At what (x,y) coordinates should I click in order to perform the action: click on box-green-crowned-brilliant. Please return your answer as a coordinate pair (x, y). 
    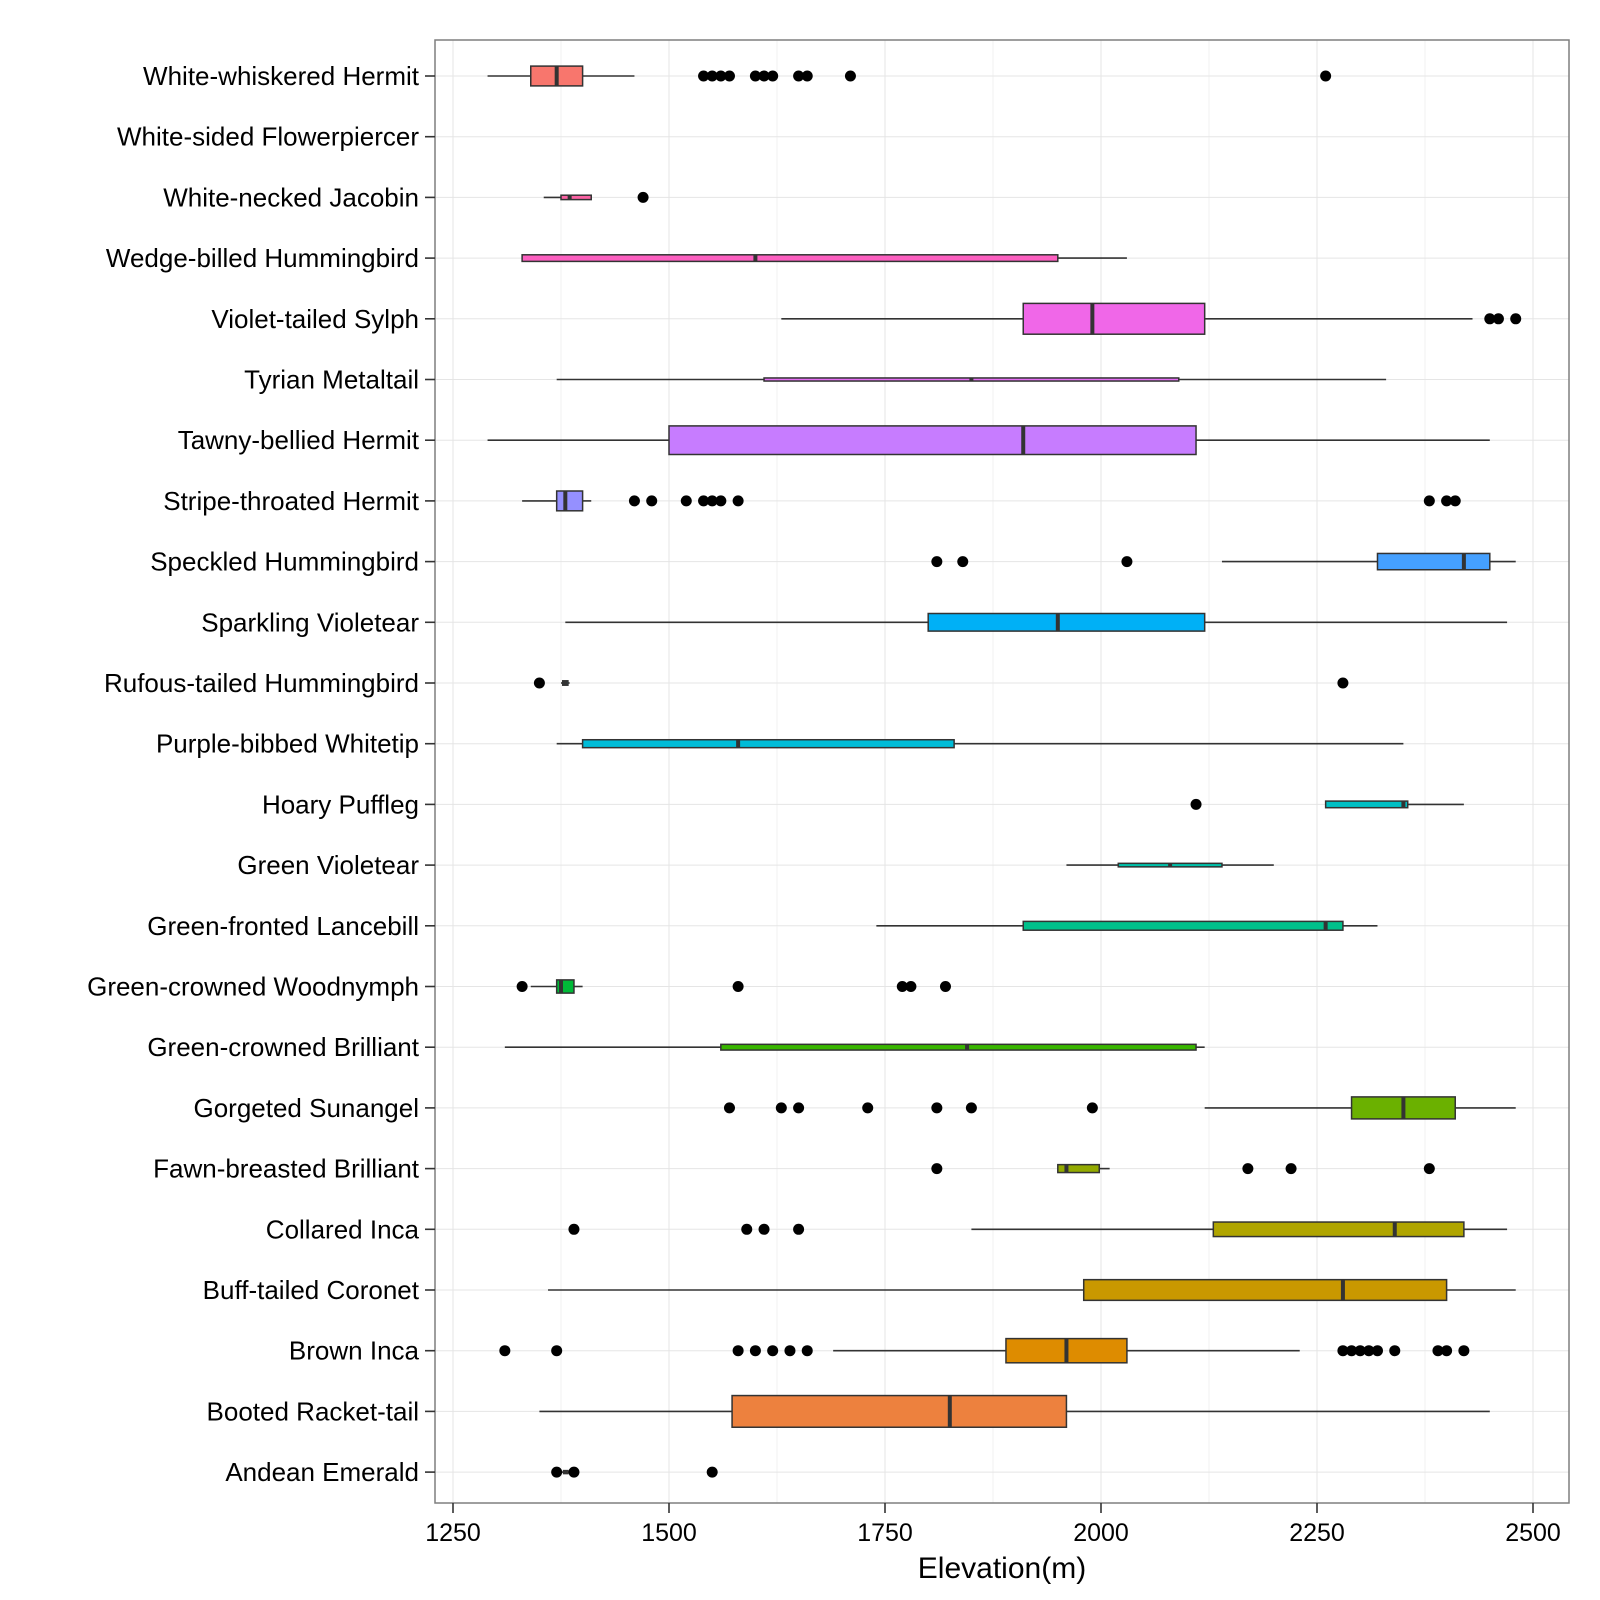
    Looking at the image, I should click on (854, 1047).